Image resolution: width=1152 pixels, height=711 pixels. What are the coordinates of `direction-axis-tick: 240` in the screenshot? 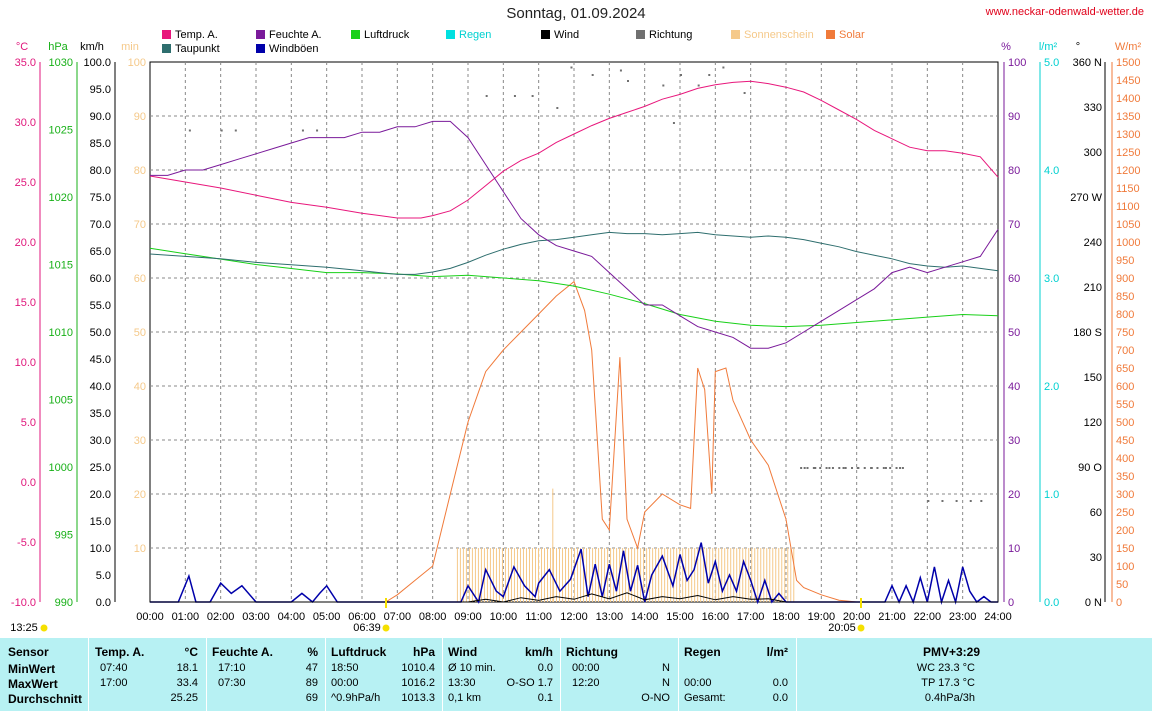 It's located at (1093, 243).